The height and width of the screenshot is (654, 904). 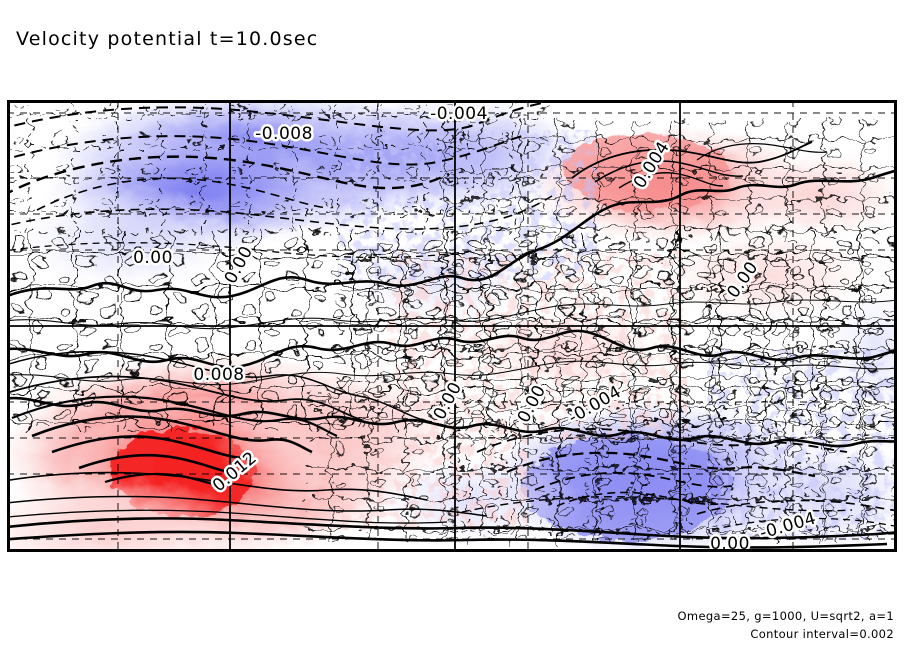 I want to click on contour-dashed-cells-upper-left, so click(x=277, y=170).